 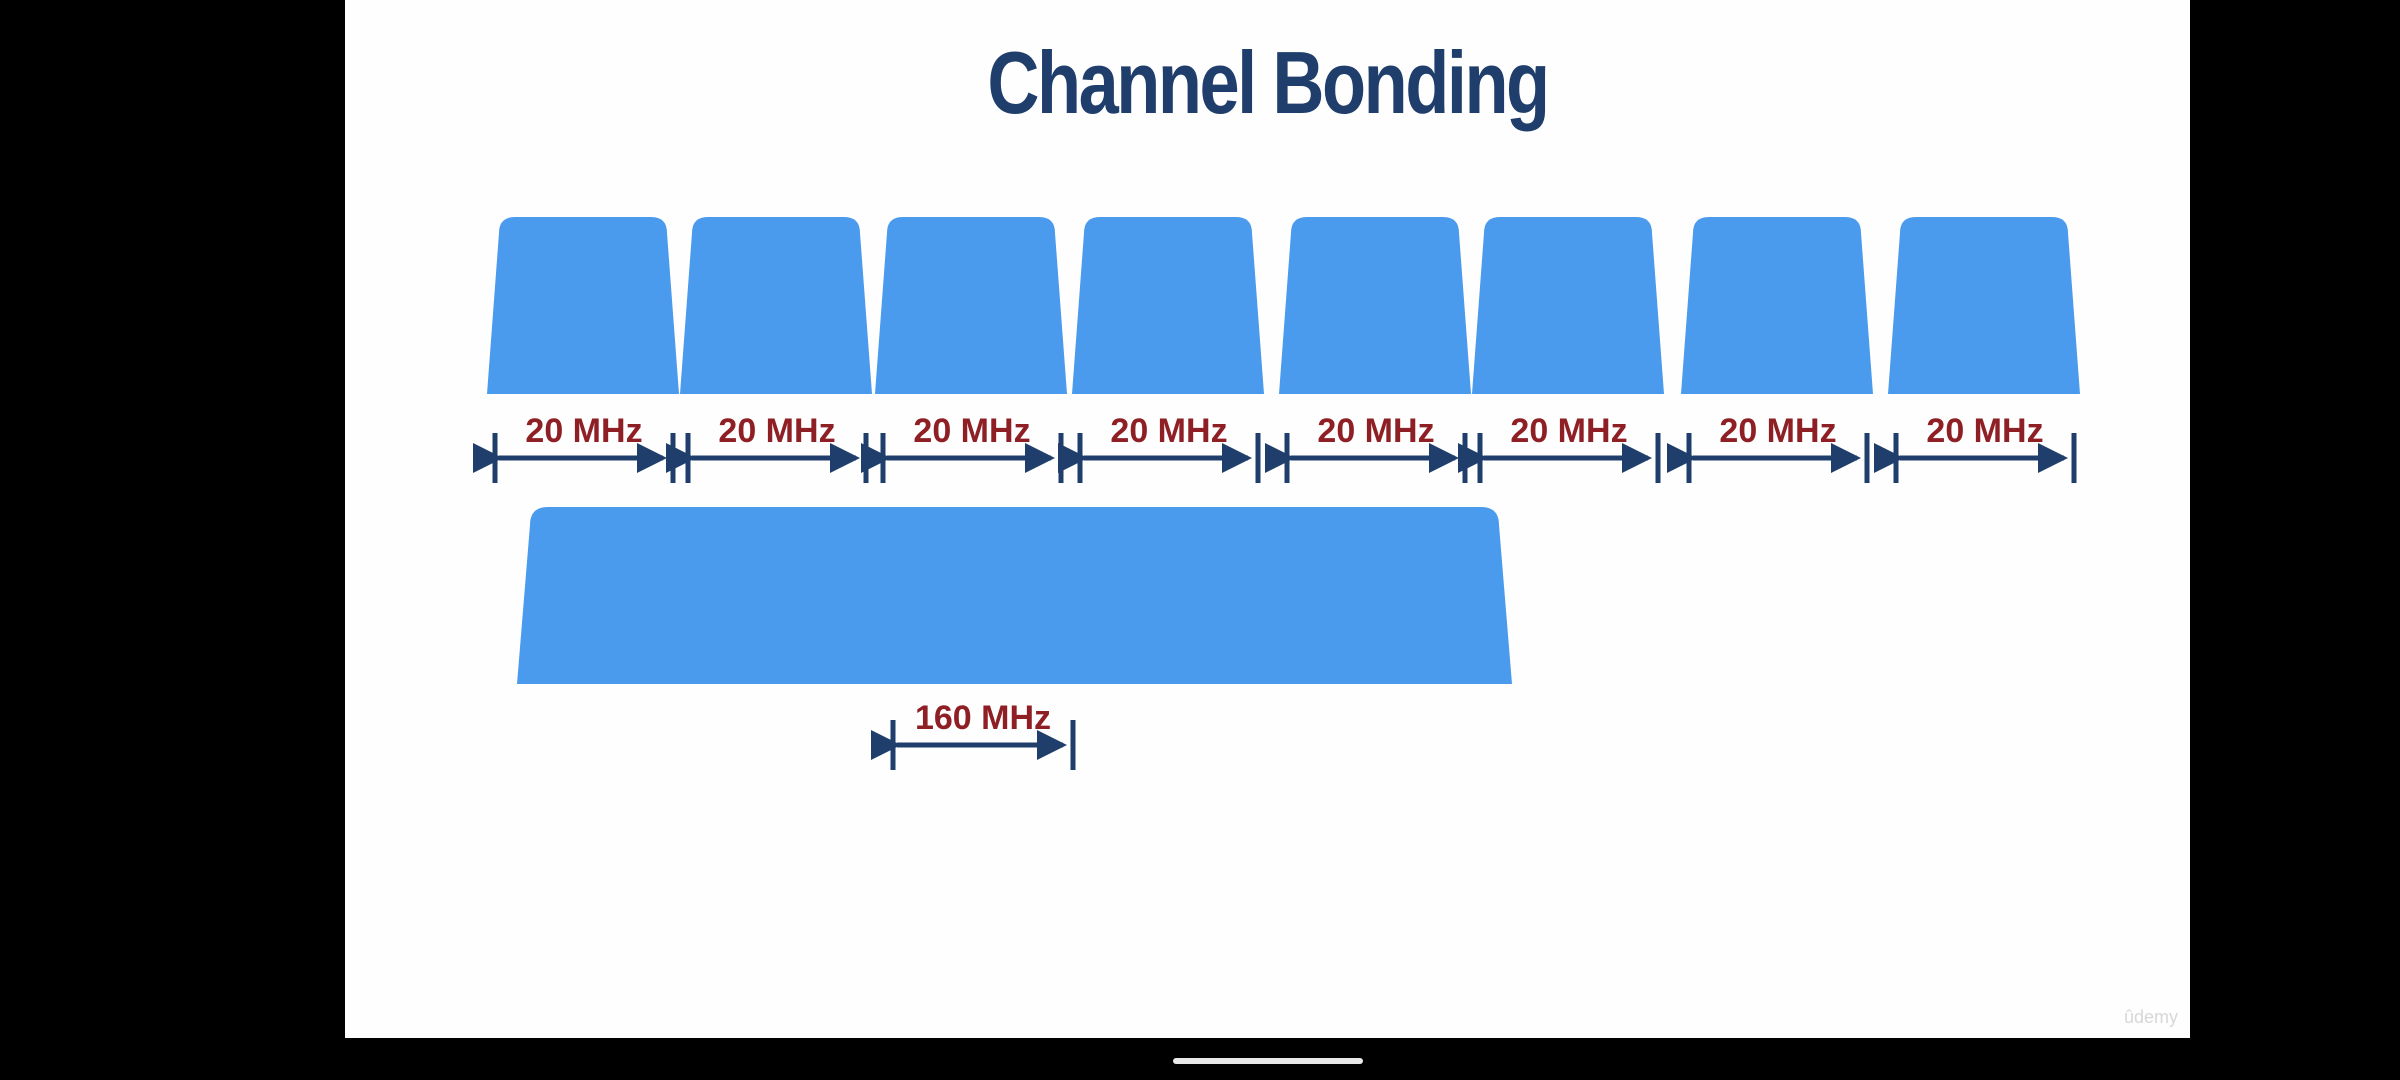 I want to click on bonded-channel-group: 160 MHz, so click(x=1014, y=638).